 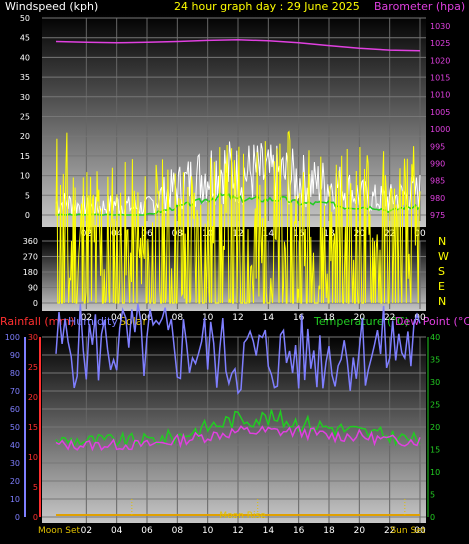 What do you see at coordinates (25, 97) in the screenshot?
I see `wind-y-tick-30: 30` at bounding box center [25, 97].